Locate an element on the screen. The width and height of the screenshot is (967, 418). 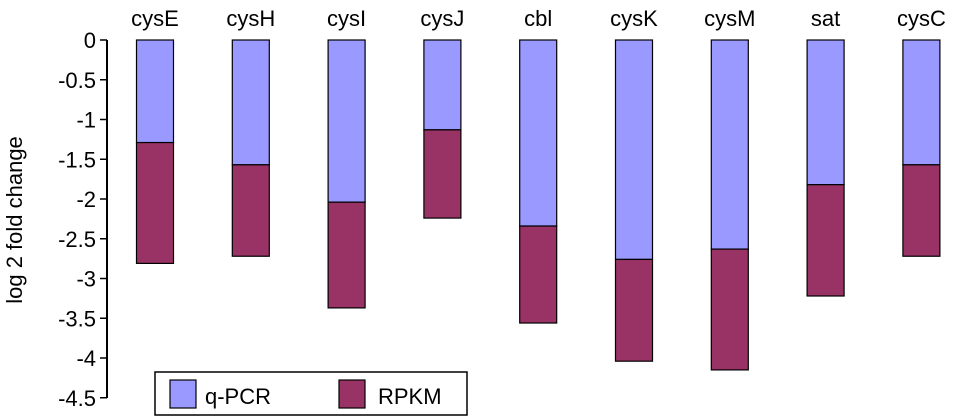
x-category-label: cysJ is located at coordinates (442, 18).